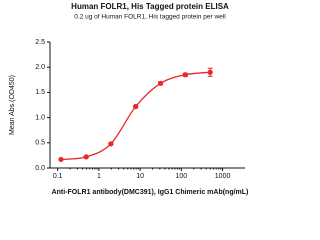 This screenshot has height=240, width=320. Describe the element at coordinates (40, 67) in the screenshot. I see `y-tick-label: 2.0` at that location.